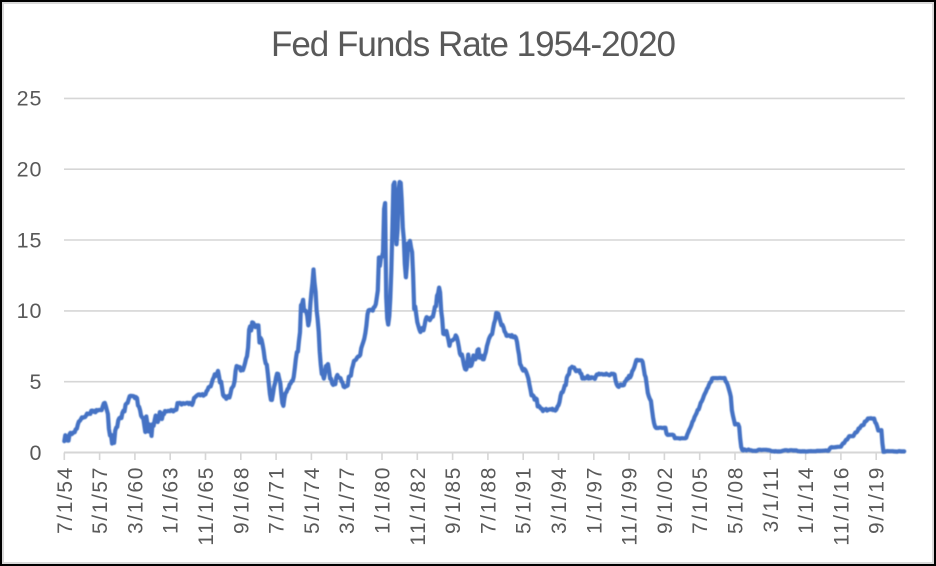  Describe the element at coordinates (383, 500) in the screenshot. I see `svg-text: 1/1/80` at that location.